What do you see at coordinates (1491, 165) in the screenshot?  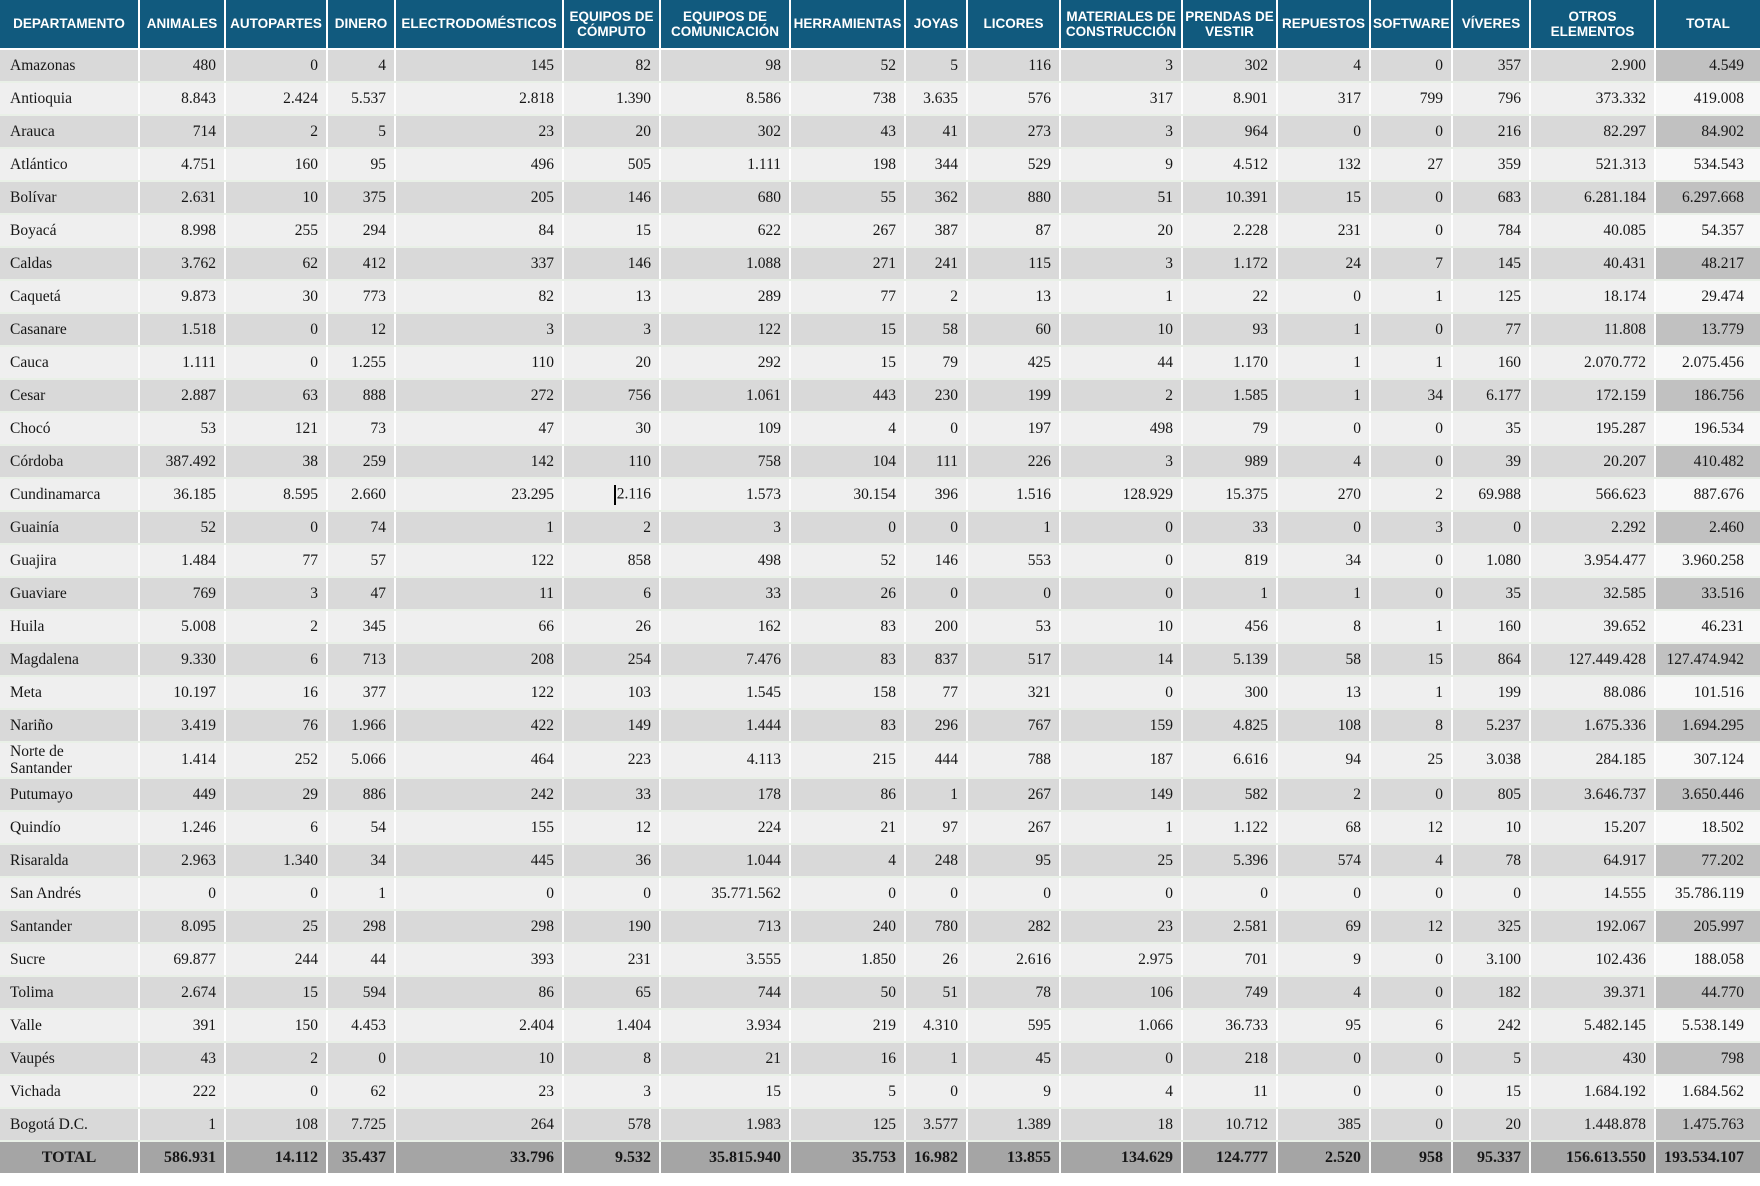 I see `value-cell-viveres: 359` at bounding box center [1491, 165].